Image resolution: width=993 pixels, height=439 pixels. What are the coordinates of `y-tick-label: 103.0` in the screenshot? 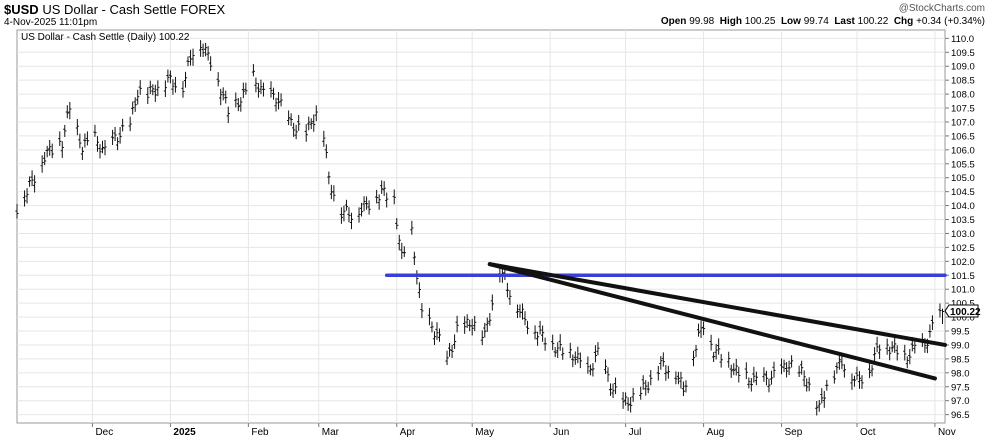 It's located at (963, 234).